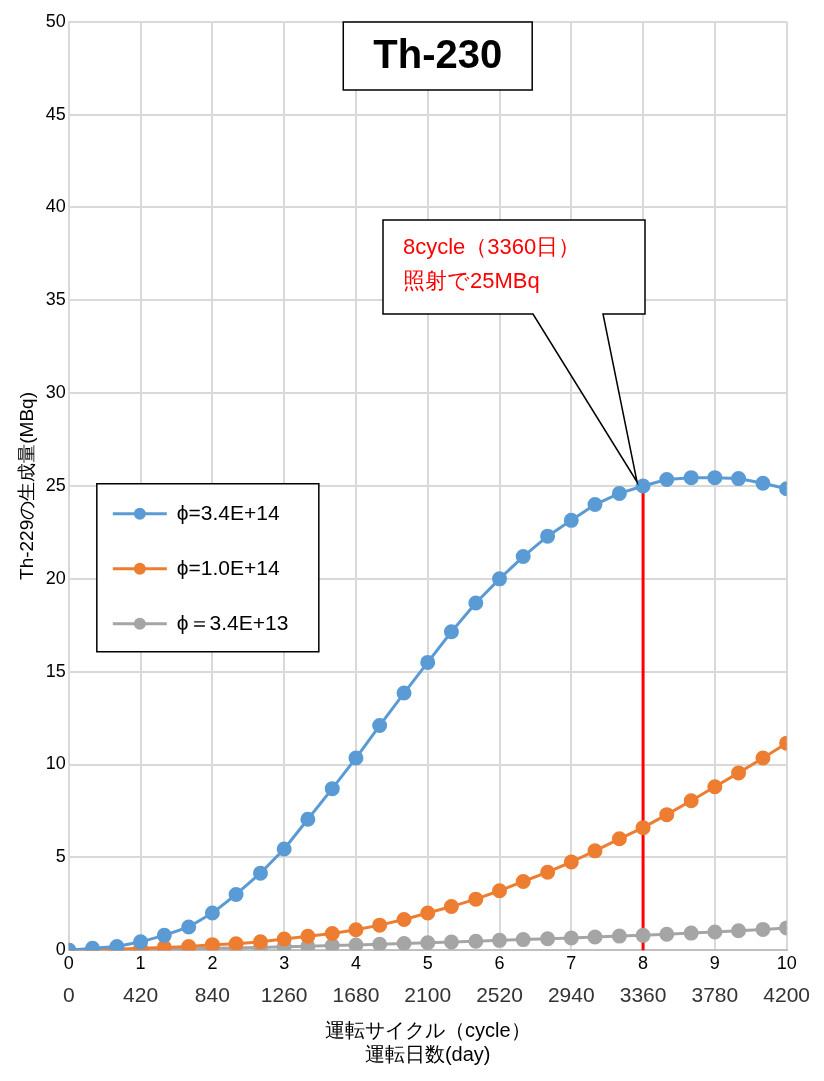 Image resolution: width=824 pixels, height=1081 pixels. What do you see at coordinates (212, 995) in the screenshot?
I see `x2-tick-label: 840` at bounding box center [212, 995].